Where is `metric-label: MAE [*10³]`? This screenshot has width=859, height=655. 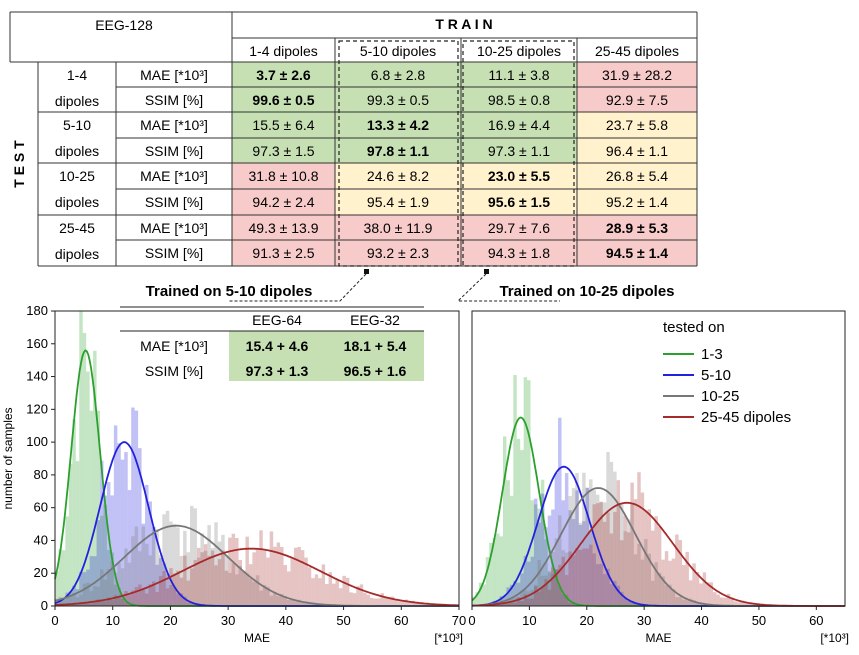 metric-label: MAE [*10³] is located at coordinates (174, 75).